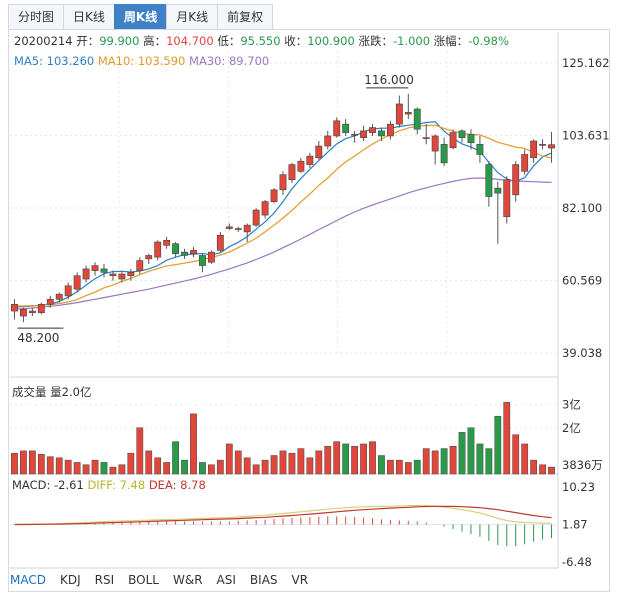 This screenshot has height=600, width=618. Describe the element at coordinates (28, 580) in the screenshot. I see `indicator-macd: MACD` at that location.